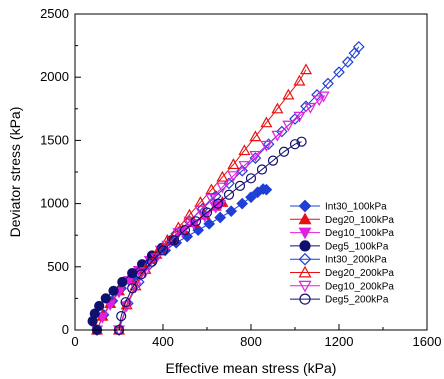 This screenshot has height=379, width=444. What do you see at coordinates (359, 233) in the screenshot?
I see `legend-label: Deg10_100kPa` at bounding box center [359, 233].